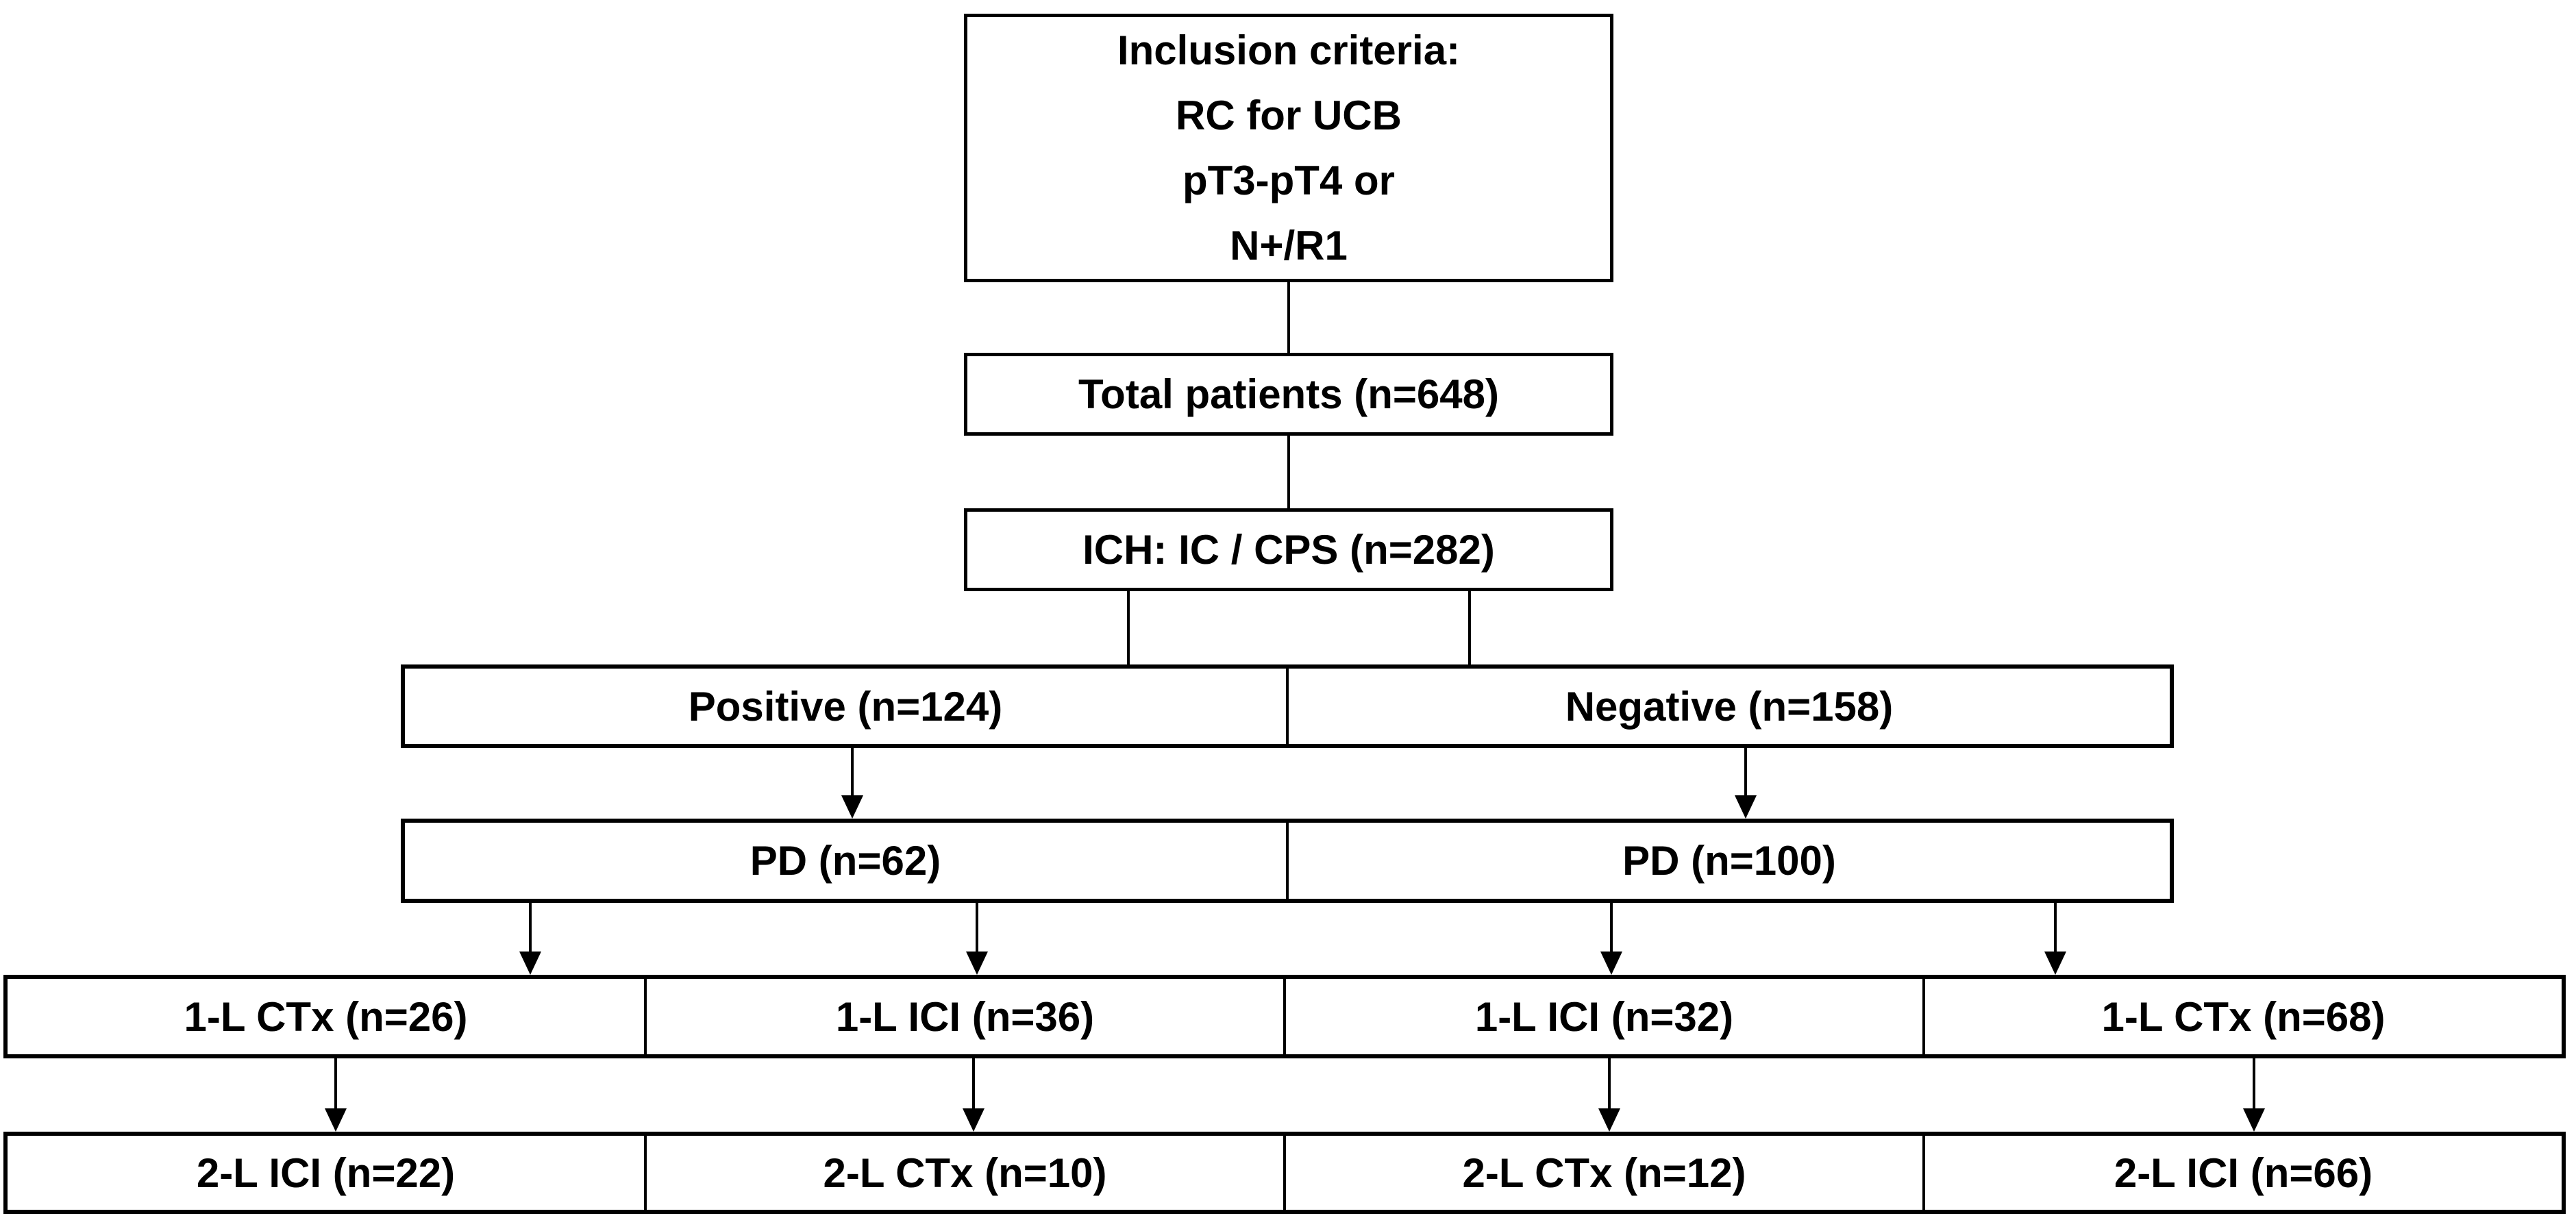 This screenshot has width=2576, height=1231. What do you see at coordinates (1289, 246) in the screenshot?
I see `inclusion-line-4: N+/R1` at bounding box center [1289, 246].